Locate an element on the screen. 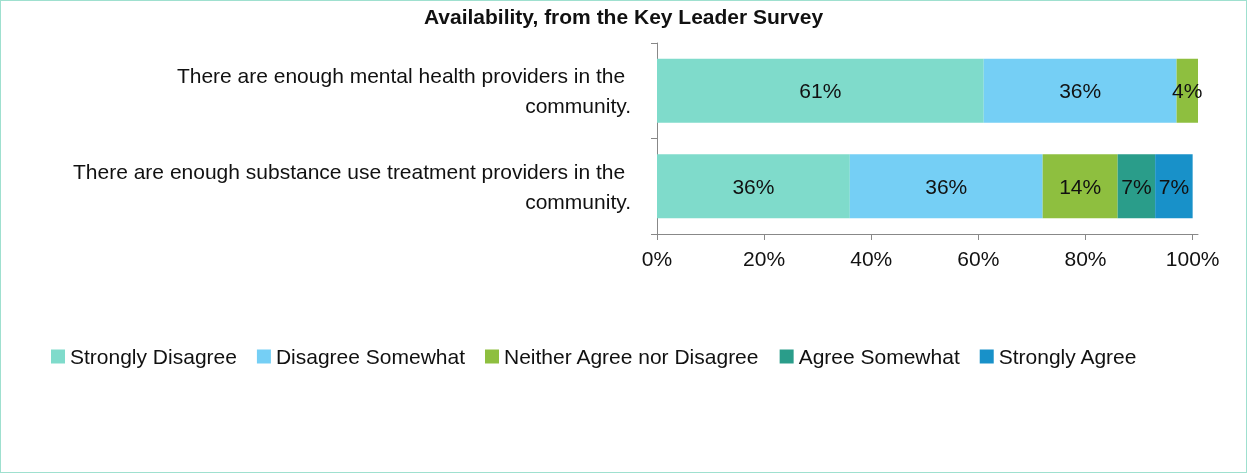  x-tick-label: 40% is located at coordinates (871, 258).